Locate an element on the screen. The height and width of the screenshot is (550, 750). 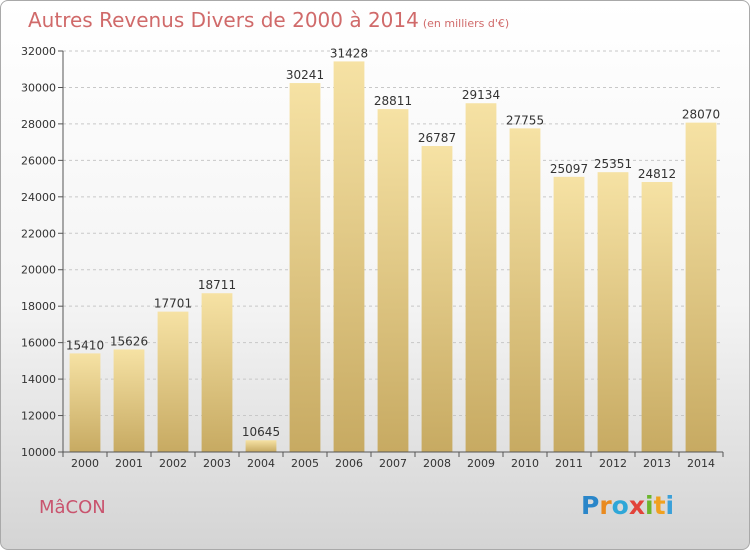
y-tick-label: 20000 is located at coordinates (38, 270).